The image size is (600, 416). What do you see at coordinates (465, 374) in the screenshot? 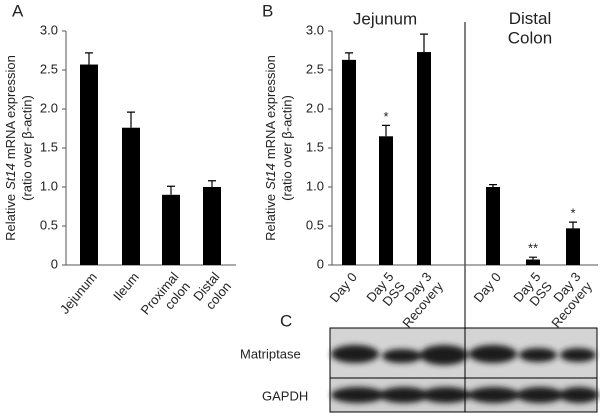
I see `bands` at bounding box center [465, 374].